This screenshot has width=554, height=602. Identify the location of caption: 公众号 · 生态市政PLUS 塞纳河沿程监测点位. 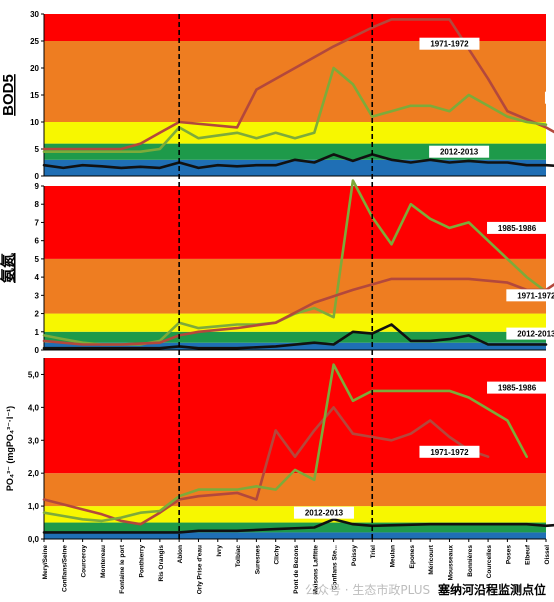
(425, 589).